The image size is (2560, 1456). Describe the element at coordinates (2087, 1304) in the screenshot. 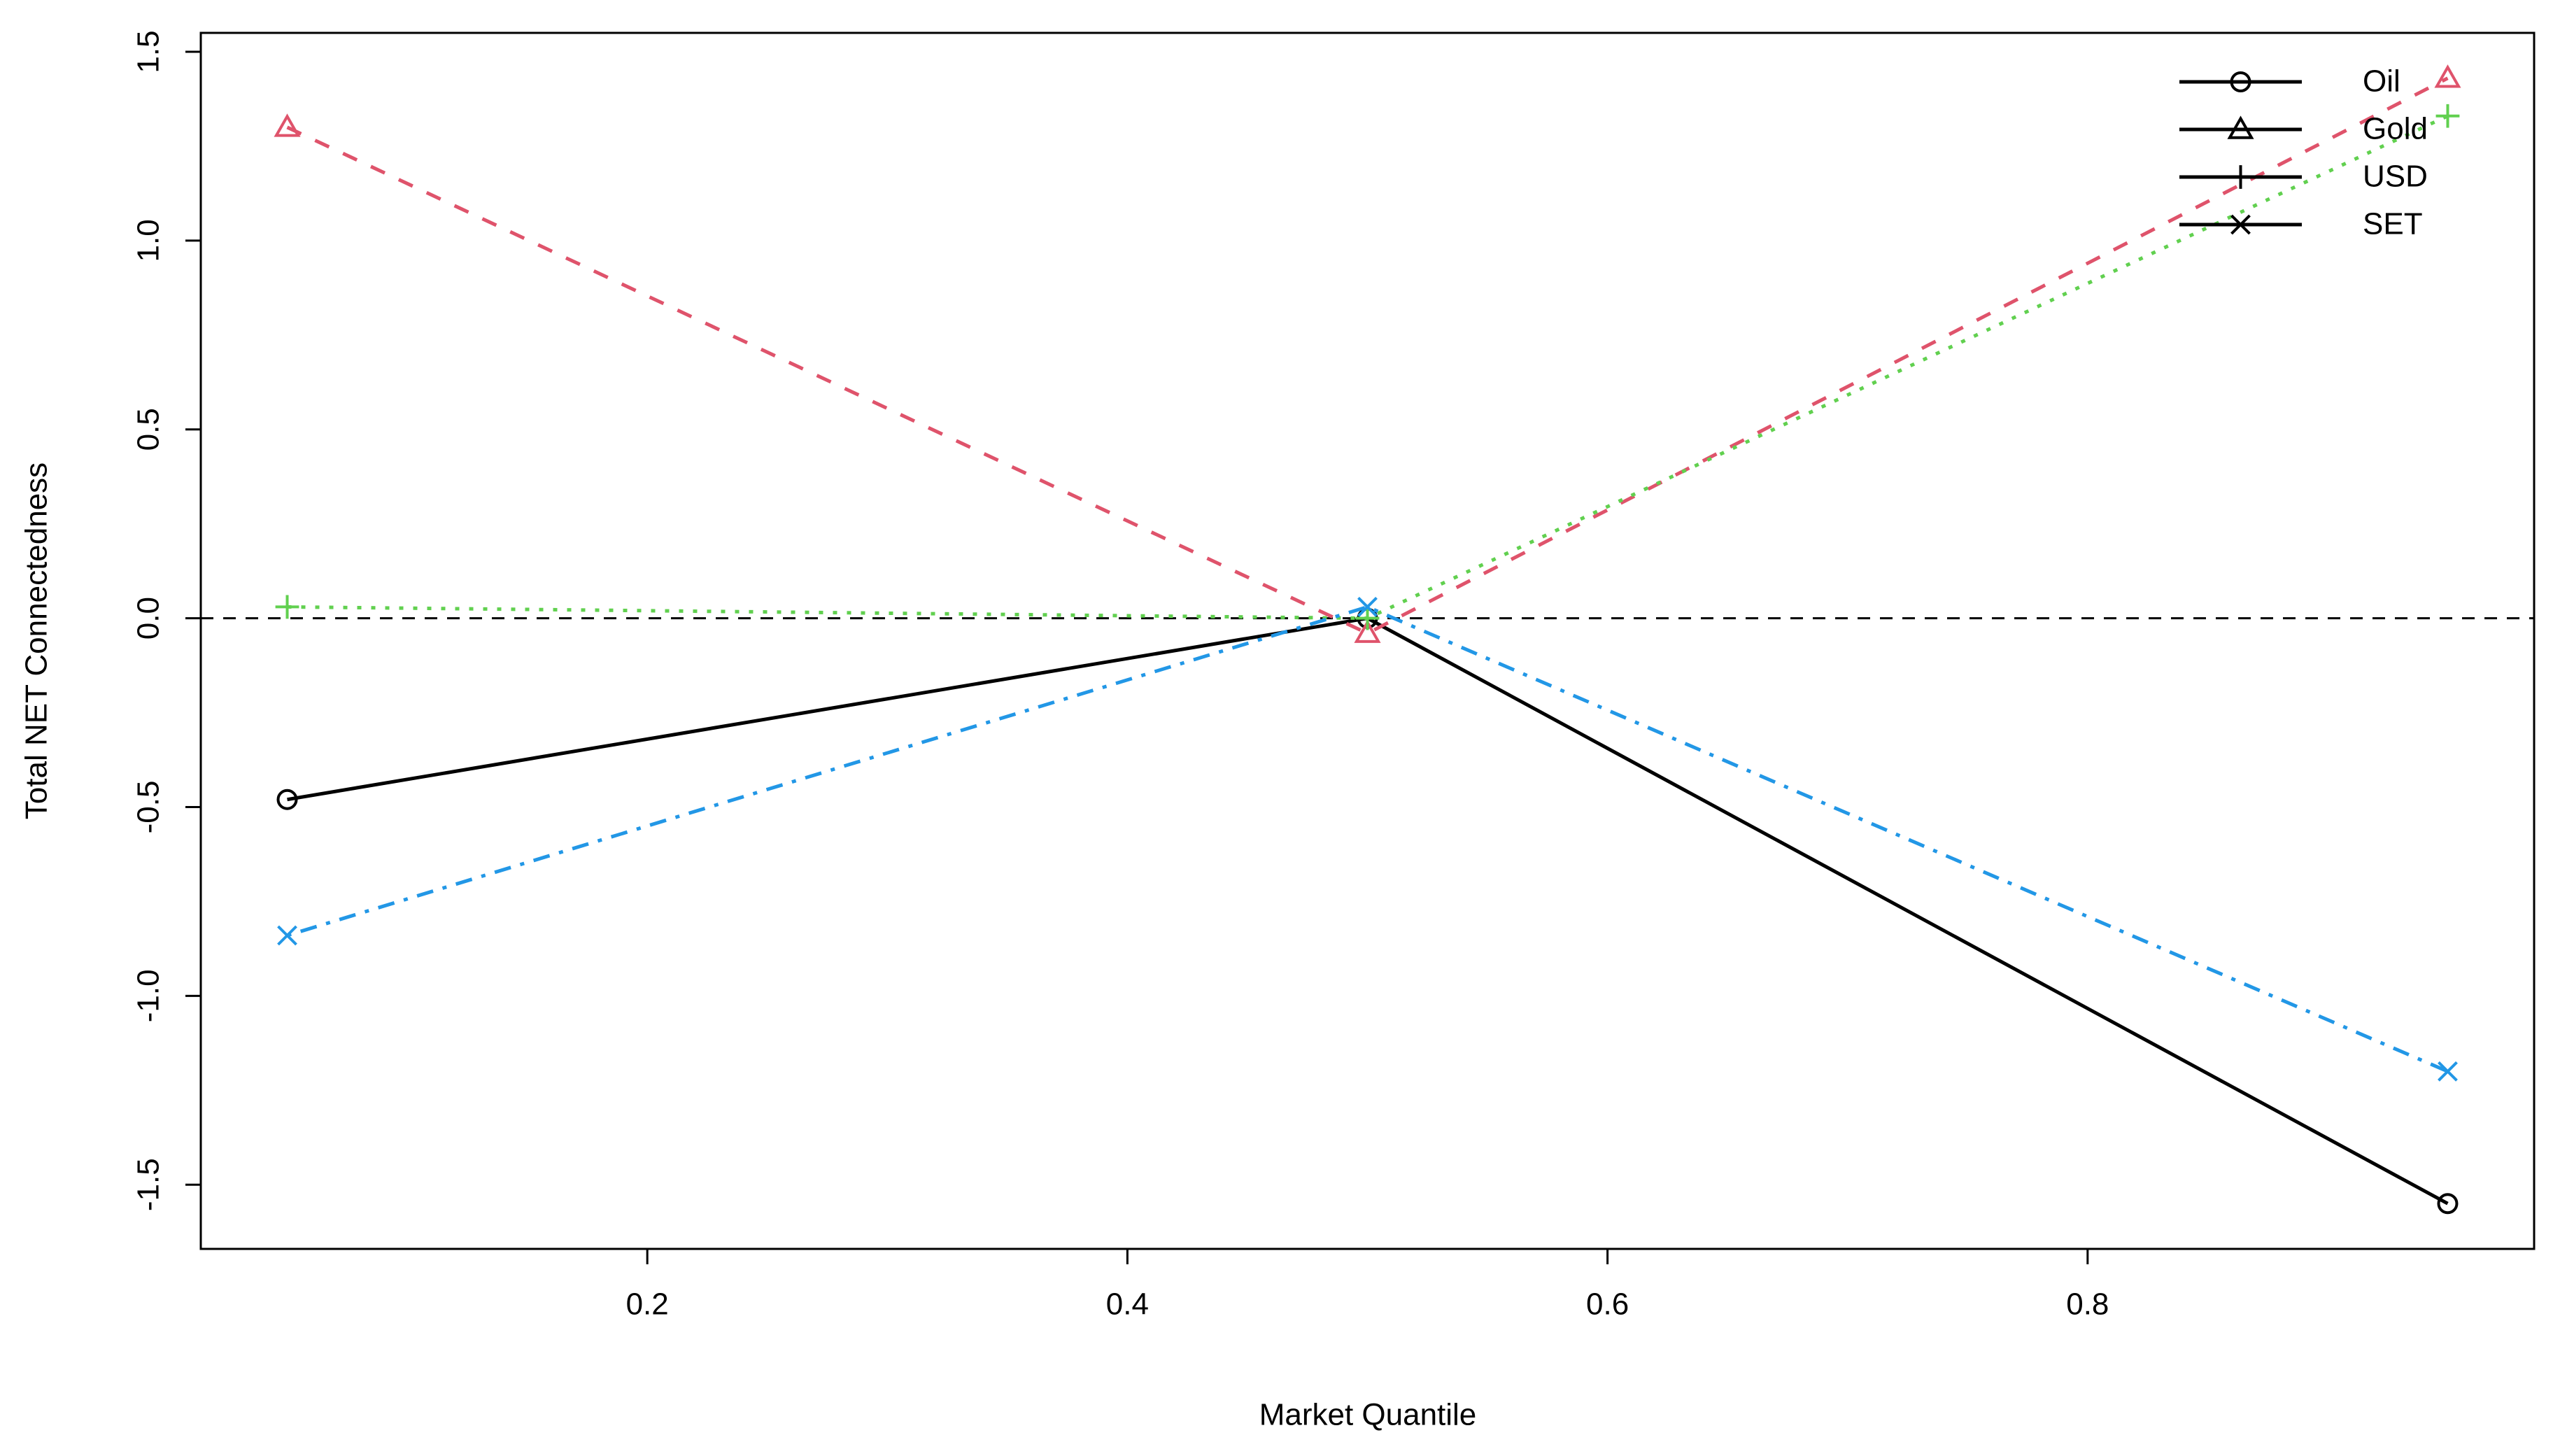

I see `x-tick-label: 0.8` at that location.